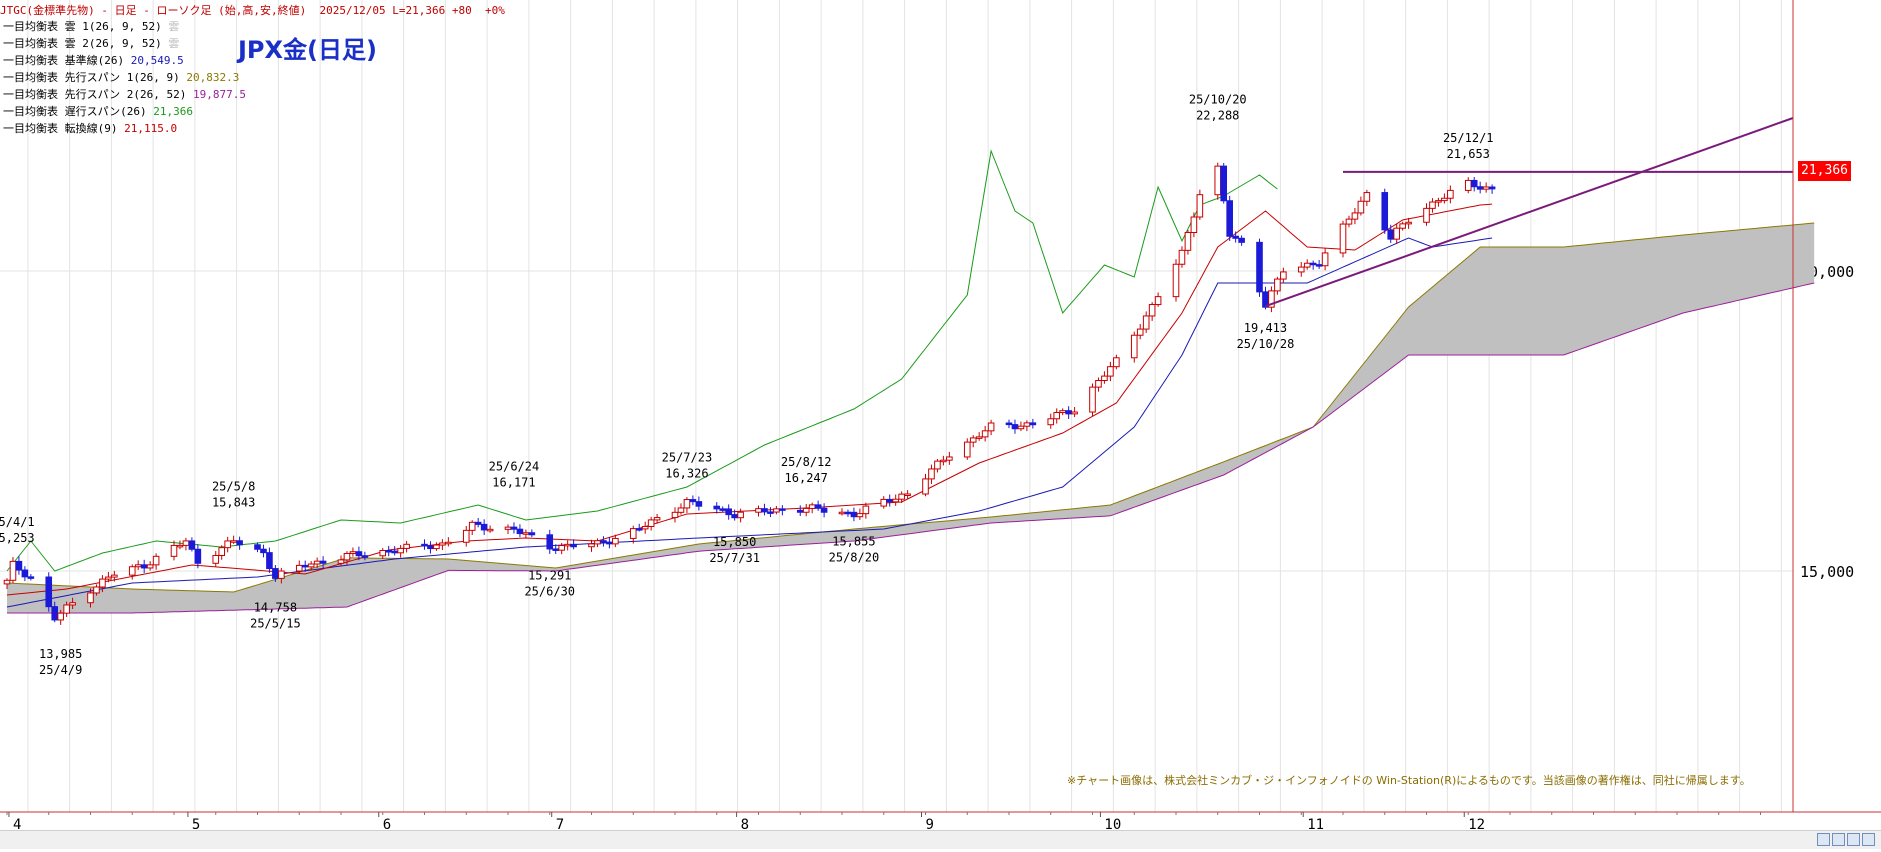  I want to click on month-label: 10, so click(1112, 825).